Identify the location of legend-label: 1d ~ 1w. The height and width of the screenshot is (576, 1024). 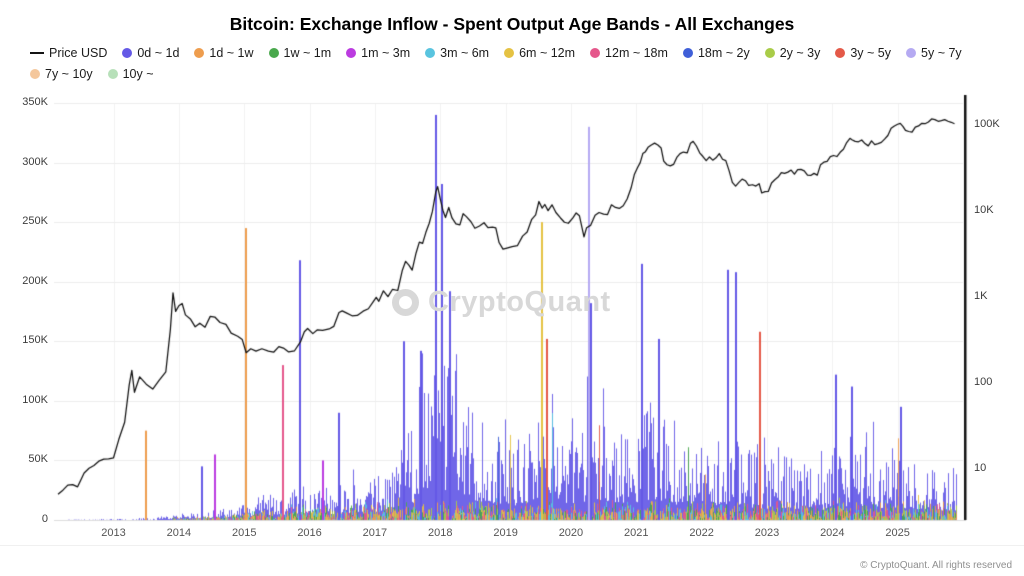
(231, 53).